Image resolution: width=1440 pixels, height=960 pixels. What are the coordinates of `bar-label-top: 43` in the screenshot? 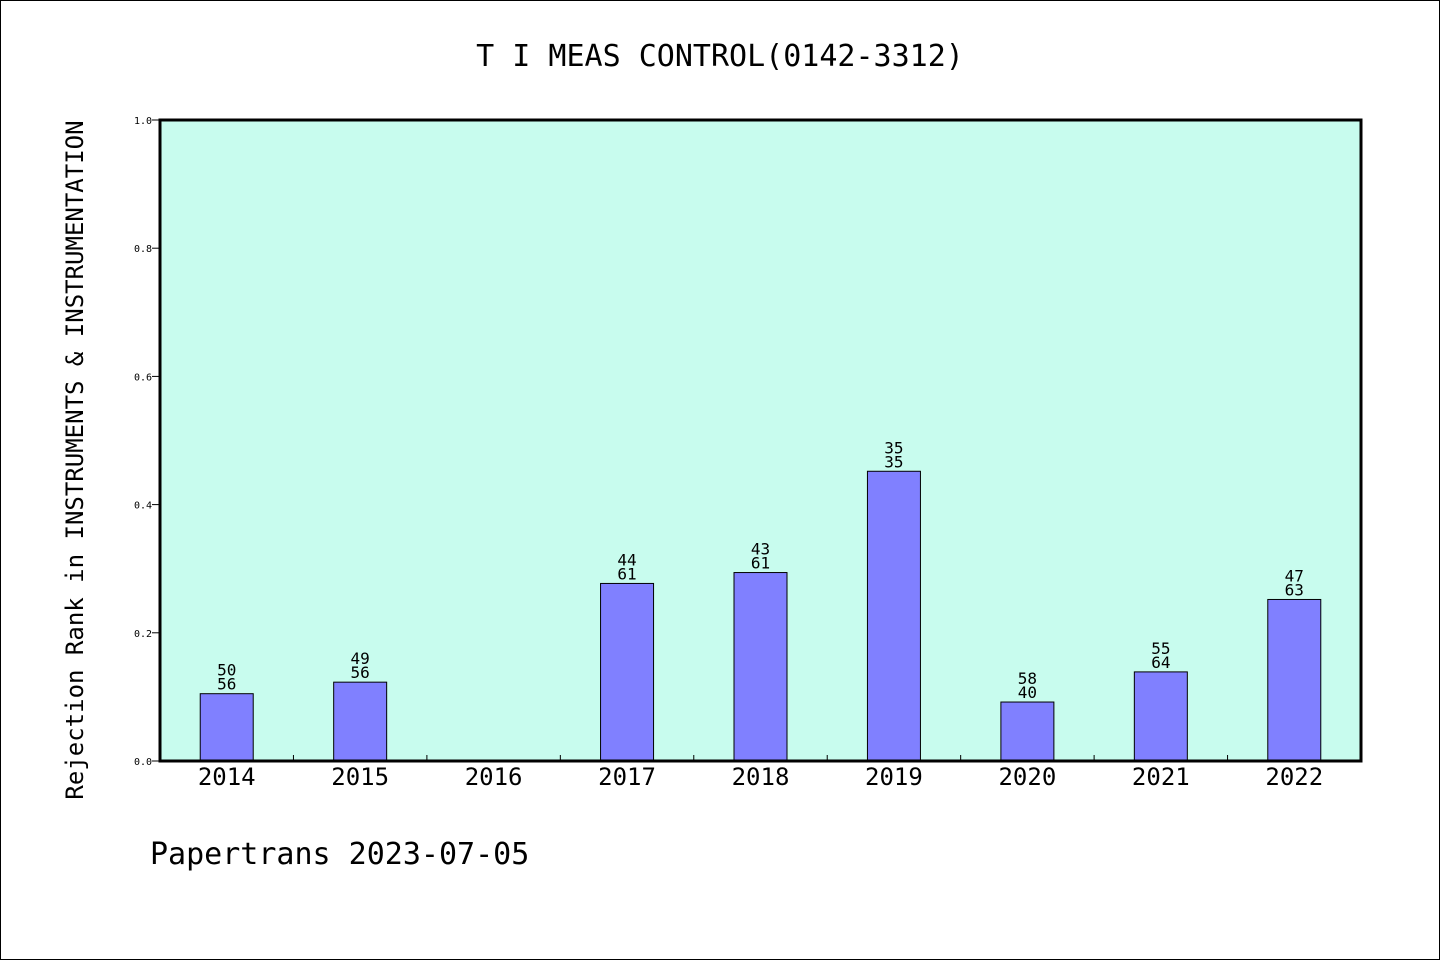 It's located at (760, 549).